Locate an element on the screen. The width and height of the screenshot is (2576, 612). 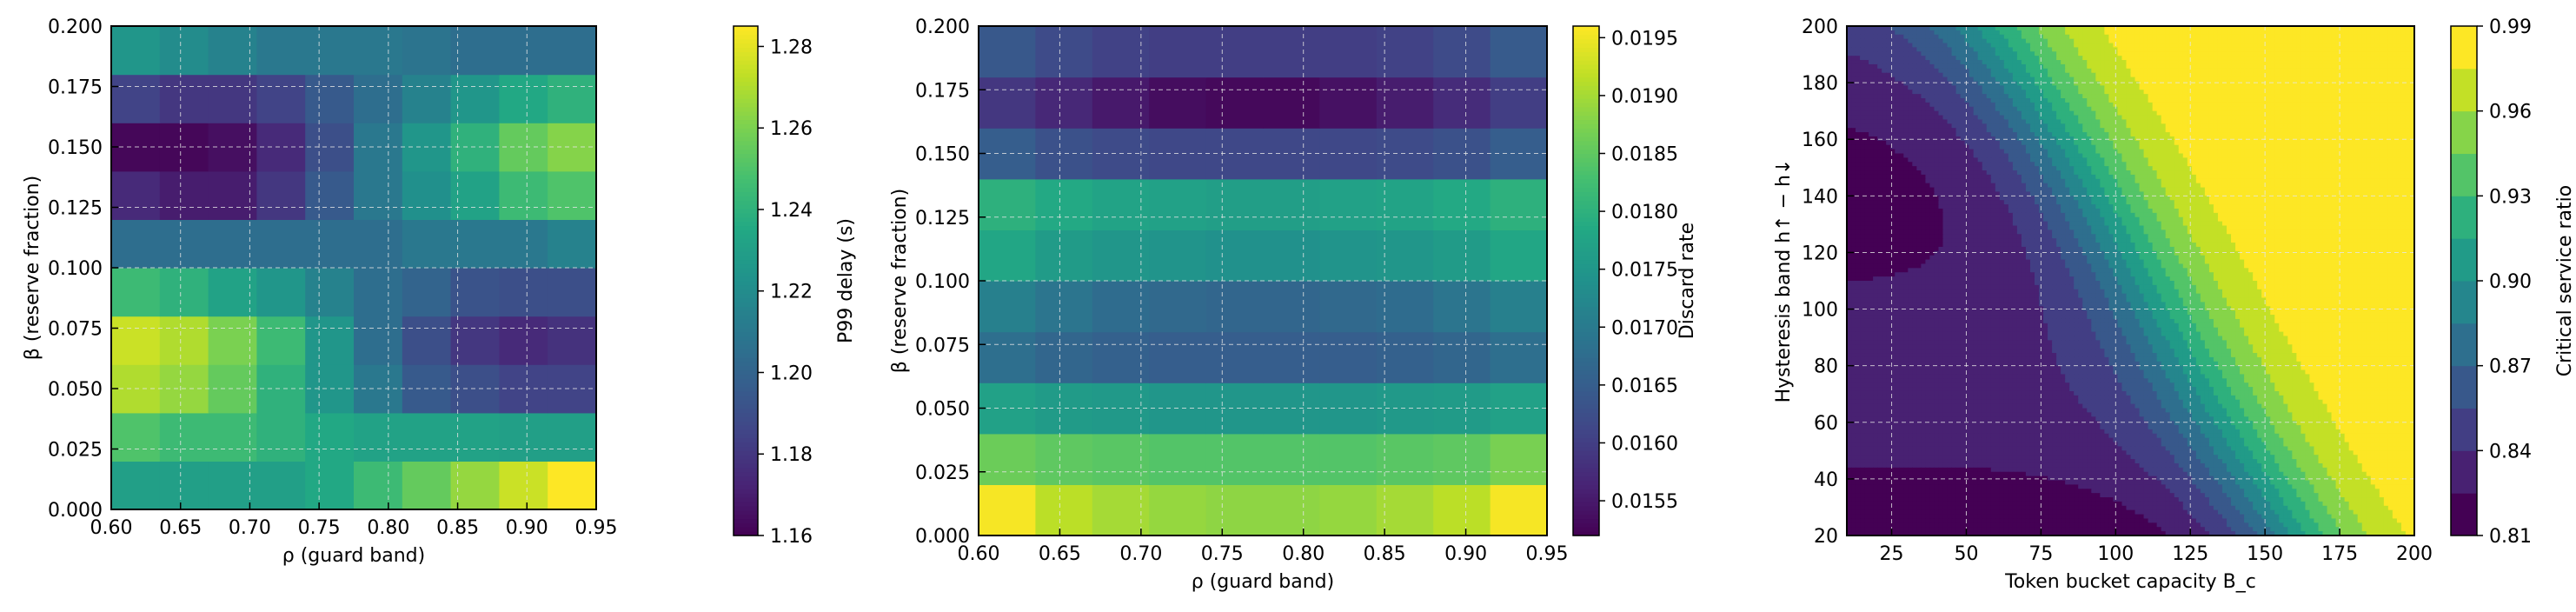
x-tick-label: 0.90 is located at coordinates (527, 528).